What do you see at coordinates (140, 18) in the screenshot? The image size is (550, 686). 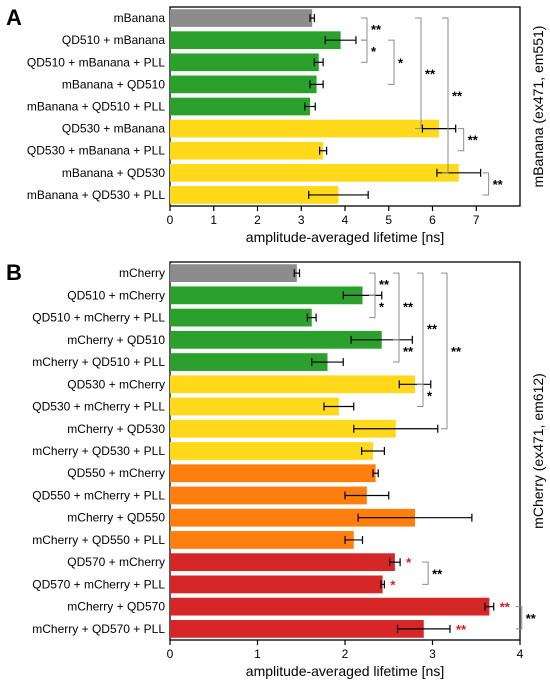 I see `category-label: mBanana` at bounding box center [140, 18].